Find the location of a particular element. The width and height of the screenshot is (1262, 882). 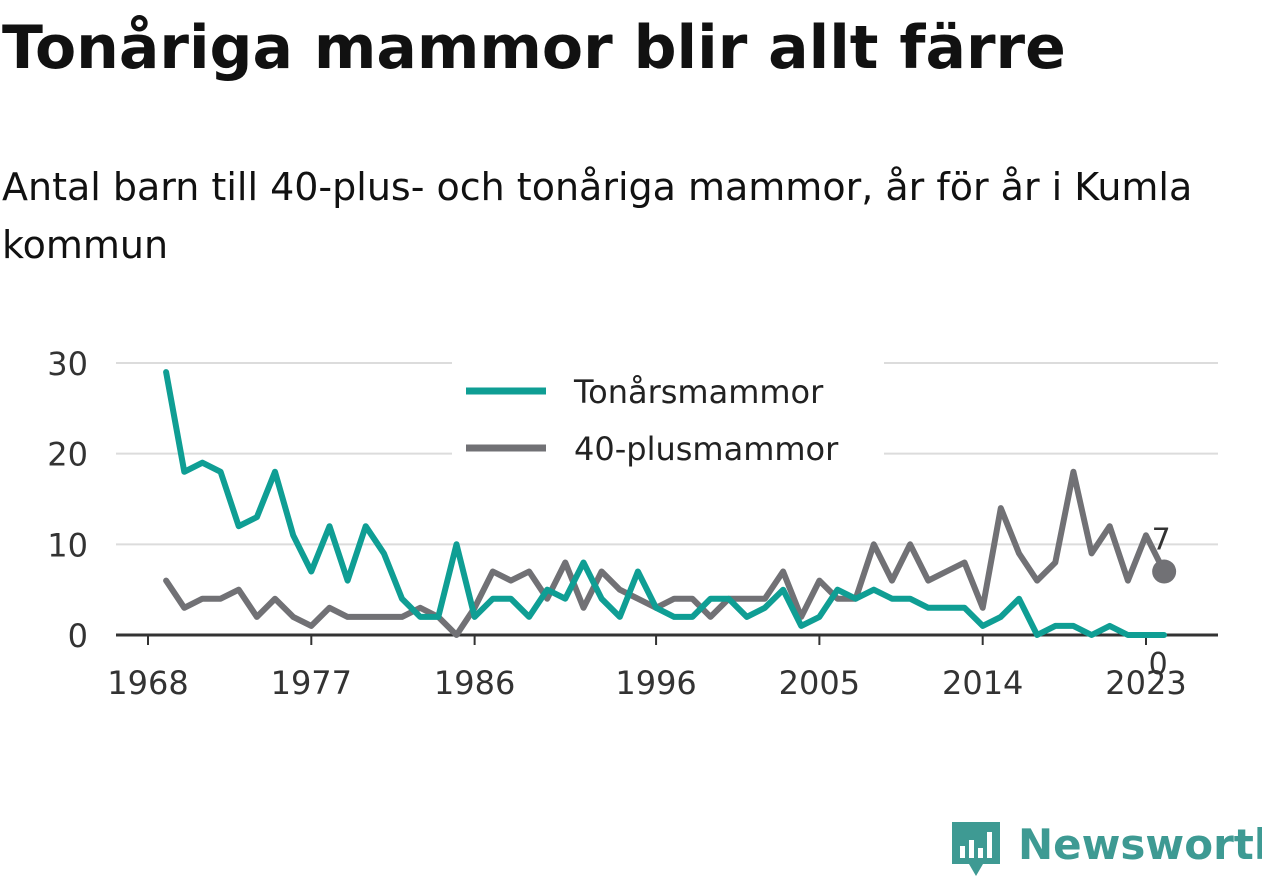

x-tick-label: 1968 is located at coordinates (147, 683).